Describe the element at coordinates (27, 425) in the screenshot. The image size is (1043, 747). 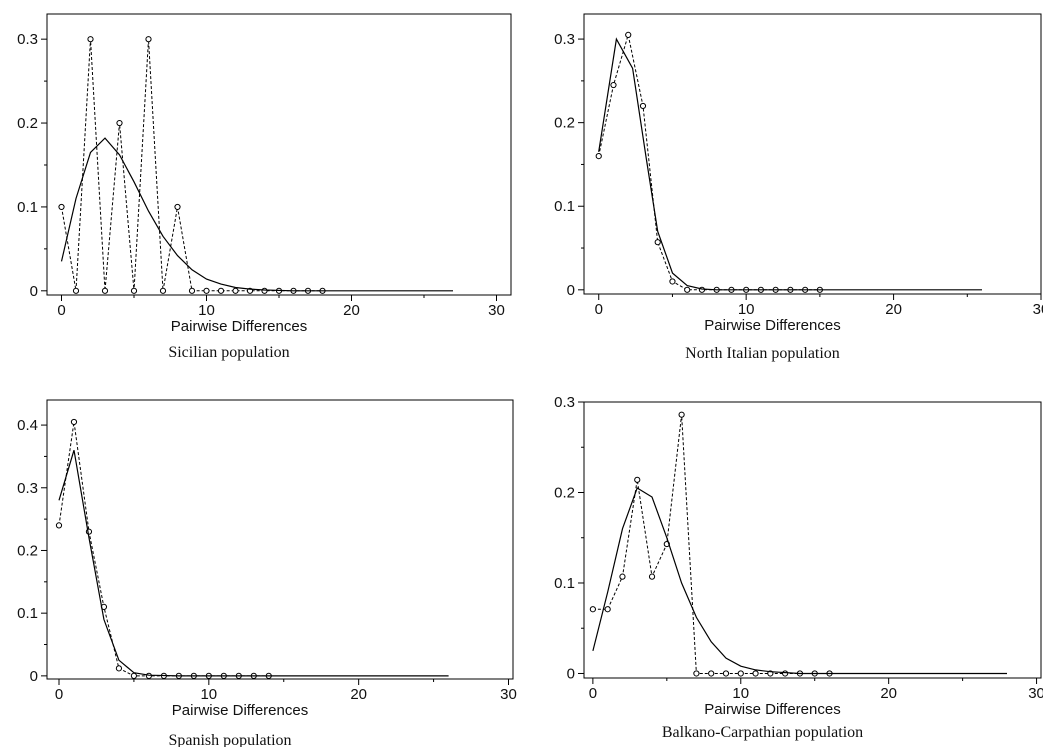
I see `y-tick-label: 0.4` at that location.